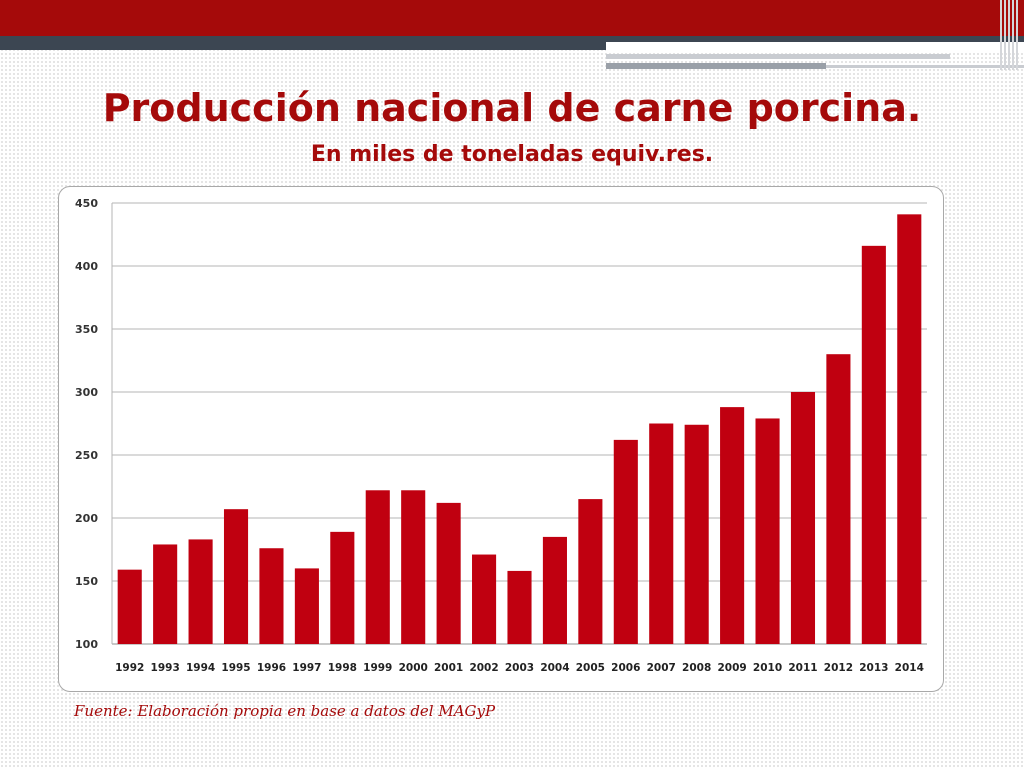  Describe the element at coordinates (554, 668) in the screenshot. I see `x-tick-label: 2004` at that location.